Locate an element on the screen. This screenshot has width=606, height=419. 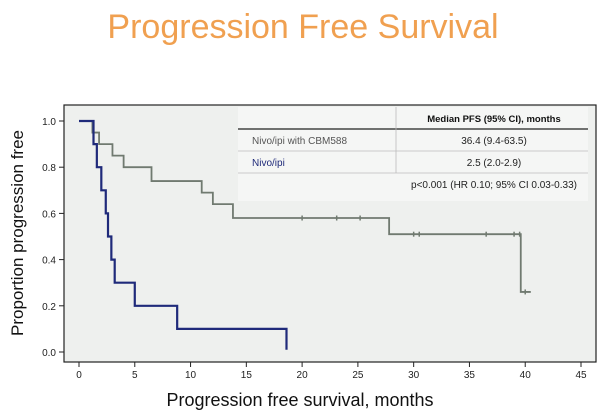
x-tick-label: 15 is located at coordinates (247, 375).